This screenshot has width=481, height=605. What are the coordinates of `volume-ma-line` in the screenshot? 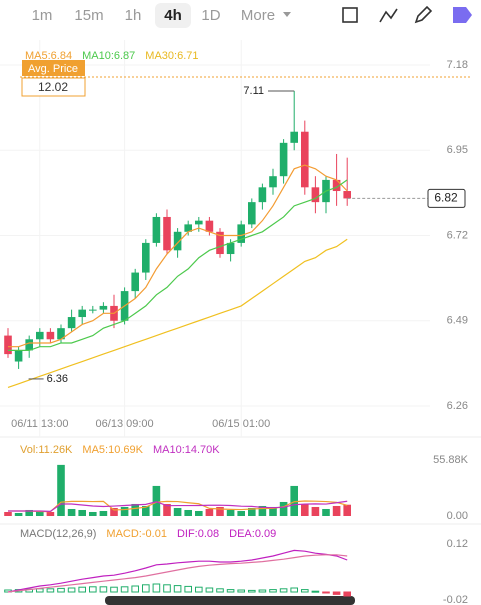 It's located at (178, 506).